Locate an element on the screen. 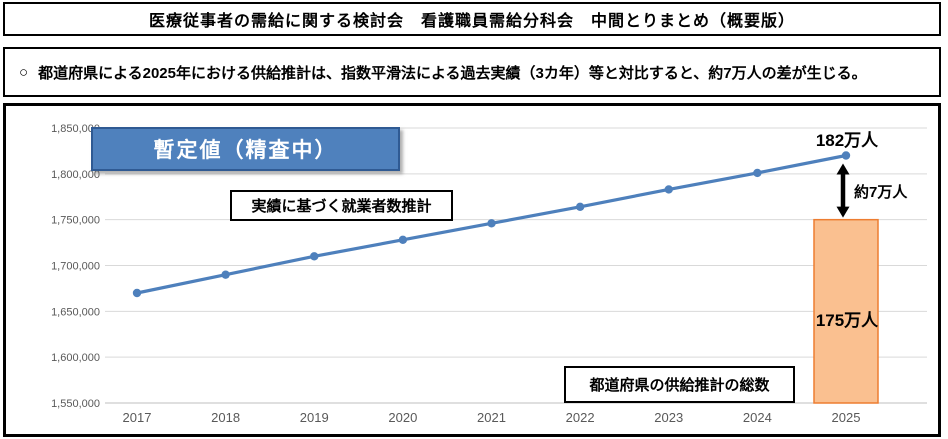 This screenshot has width=948, height=439. svg-text: 1,550,000 is located at coordinates (75, 404).